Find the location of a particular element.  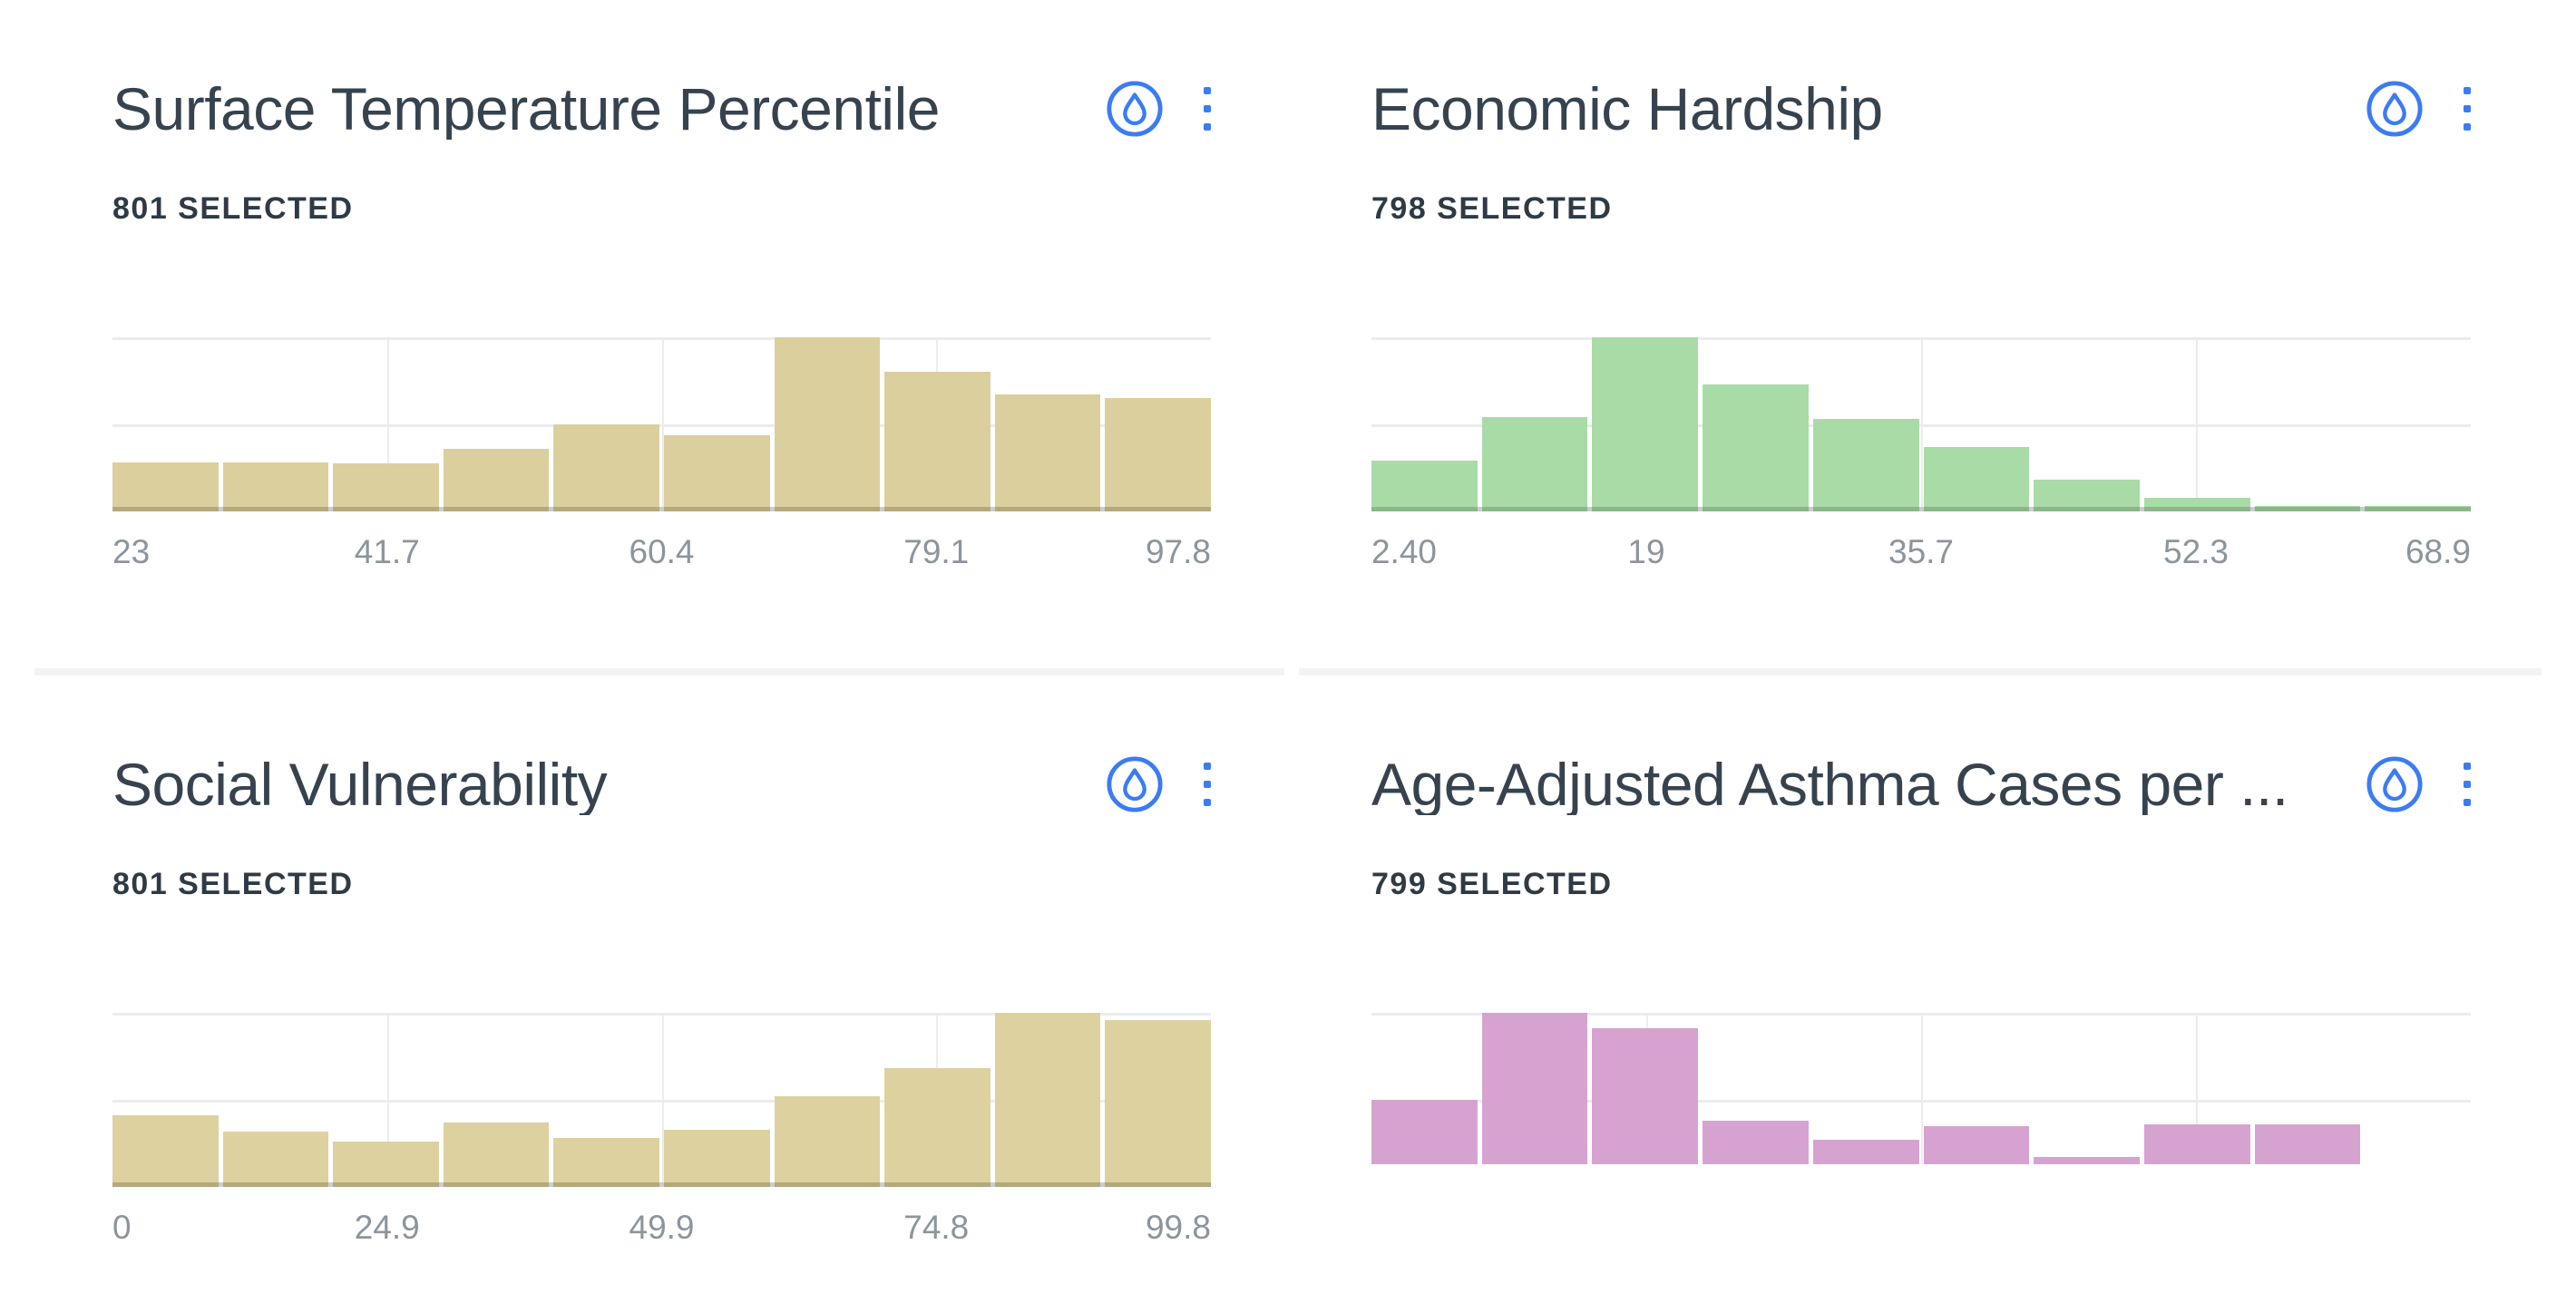

x-axis-tick-label: 74.8 is located at coordinates (936, 1227).